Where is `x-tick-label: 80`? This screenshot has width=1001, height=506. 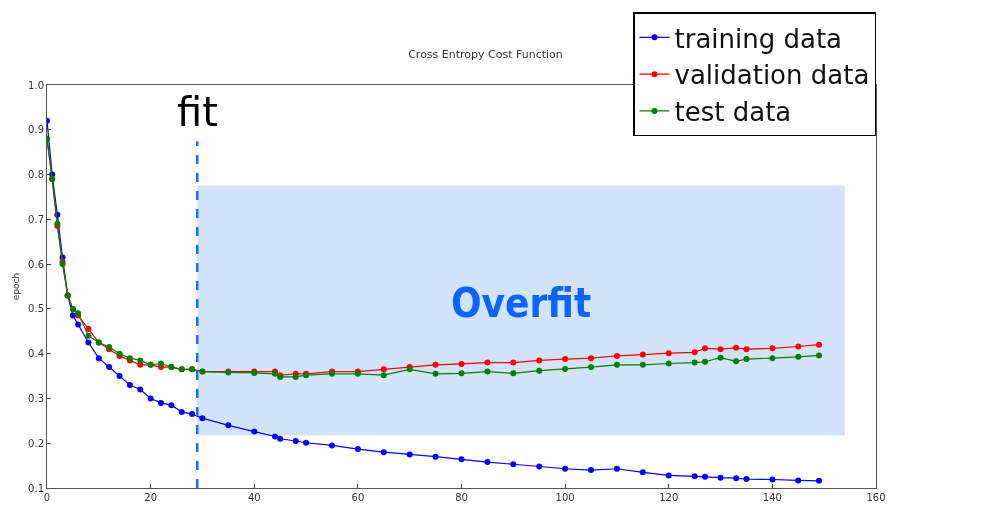 x-tick-label: 80 is located at coordinates (461, 497).